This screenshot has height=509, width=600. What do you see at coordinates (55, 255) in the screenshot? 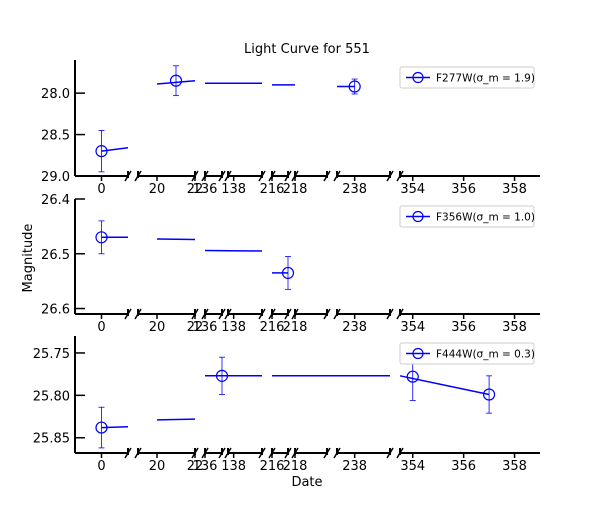
I see `y-tick-label: 26.5` at bounding box center [55, 255].